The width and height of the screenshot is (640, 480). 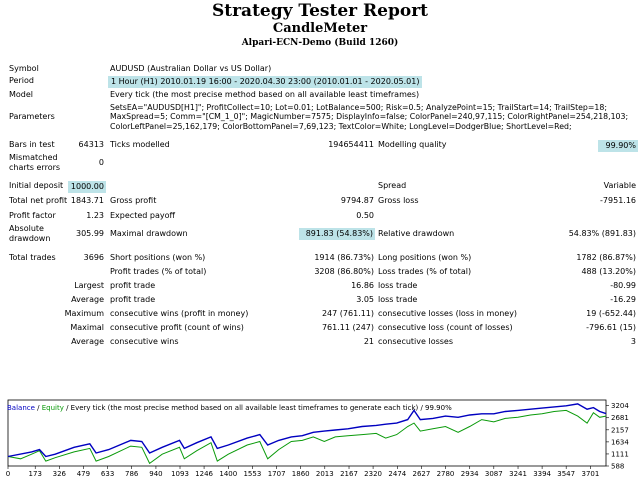 What do you see at coordinates (619, 185) in the screenshot?
I see `spread-value: Variable` at bounding box center [619, 185].